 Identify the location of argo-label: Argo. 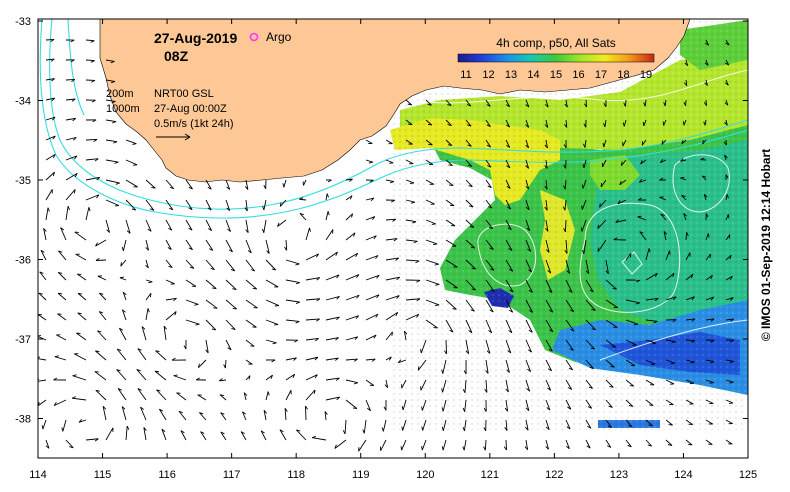
(279, 37).